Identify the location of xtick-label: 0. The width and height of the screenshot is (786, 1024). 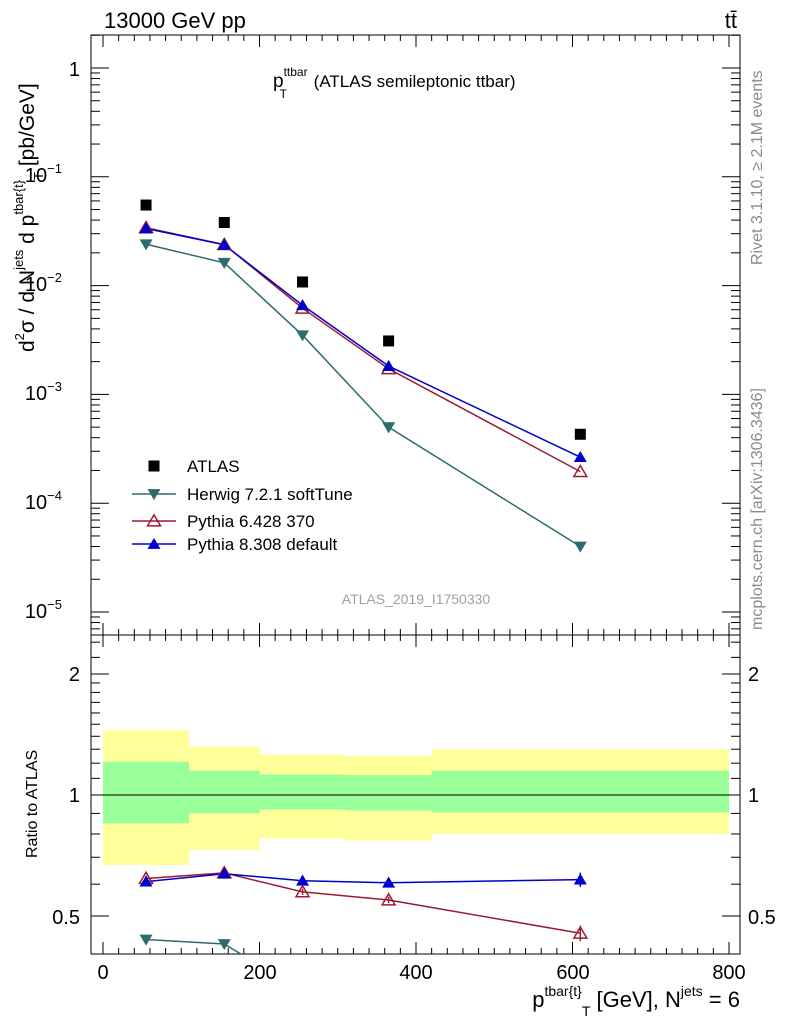
(102, 973).